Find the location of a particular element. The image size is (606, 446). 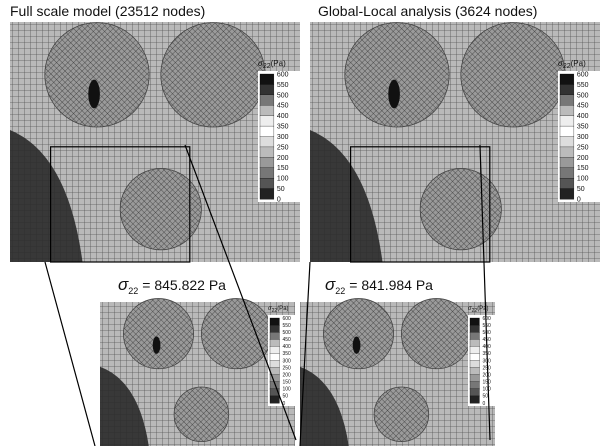

colorbar-tick-label: 350 is located at coordinates (286, 354).